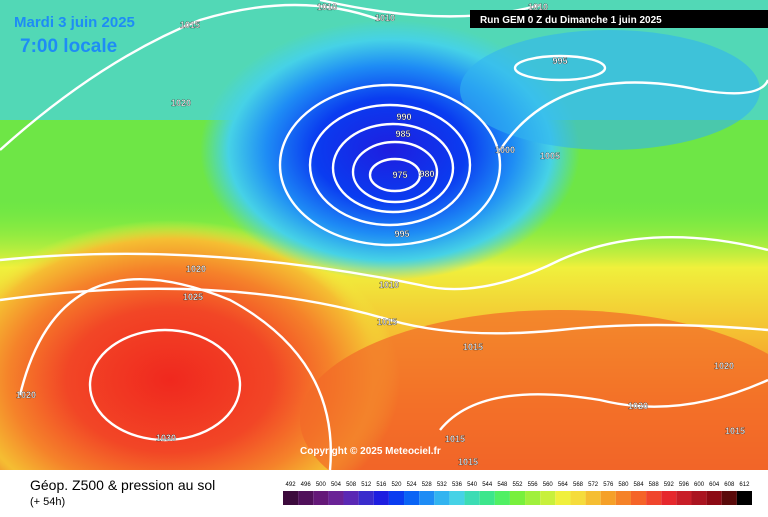 Image resolution: width=768 pixels, height=517 pixels. I want to click on legend-label: 524, so click(412, 485).